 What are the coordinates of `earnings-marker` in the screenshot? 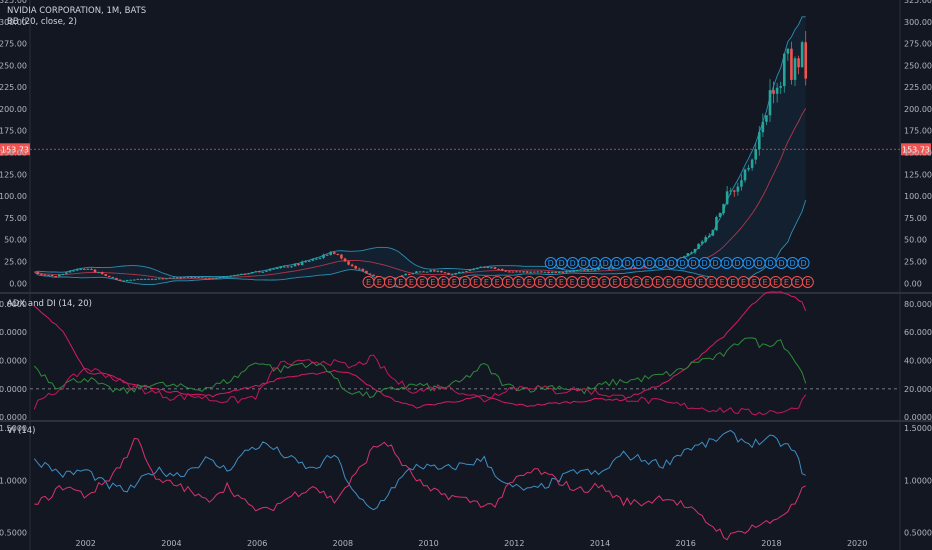 It's located at (807, 282).